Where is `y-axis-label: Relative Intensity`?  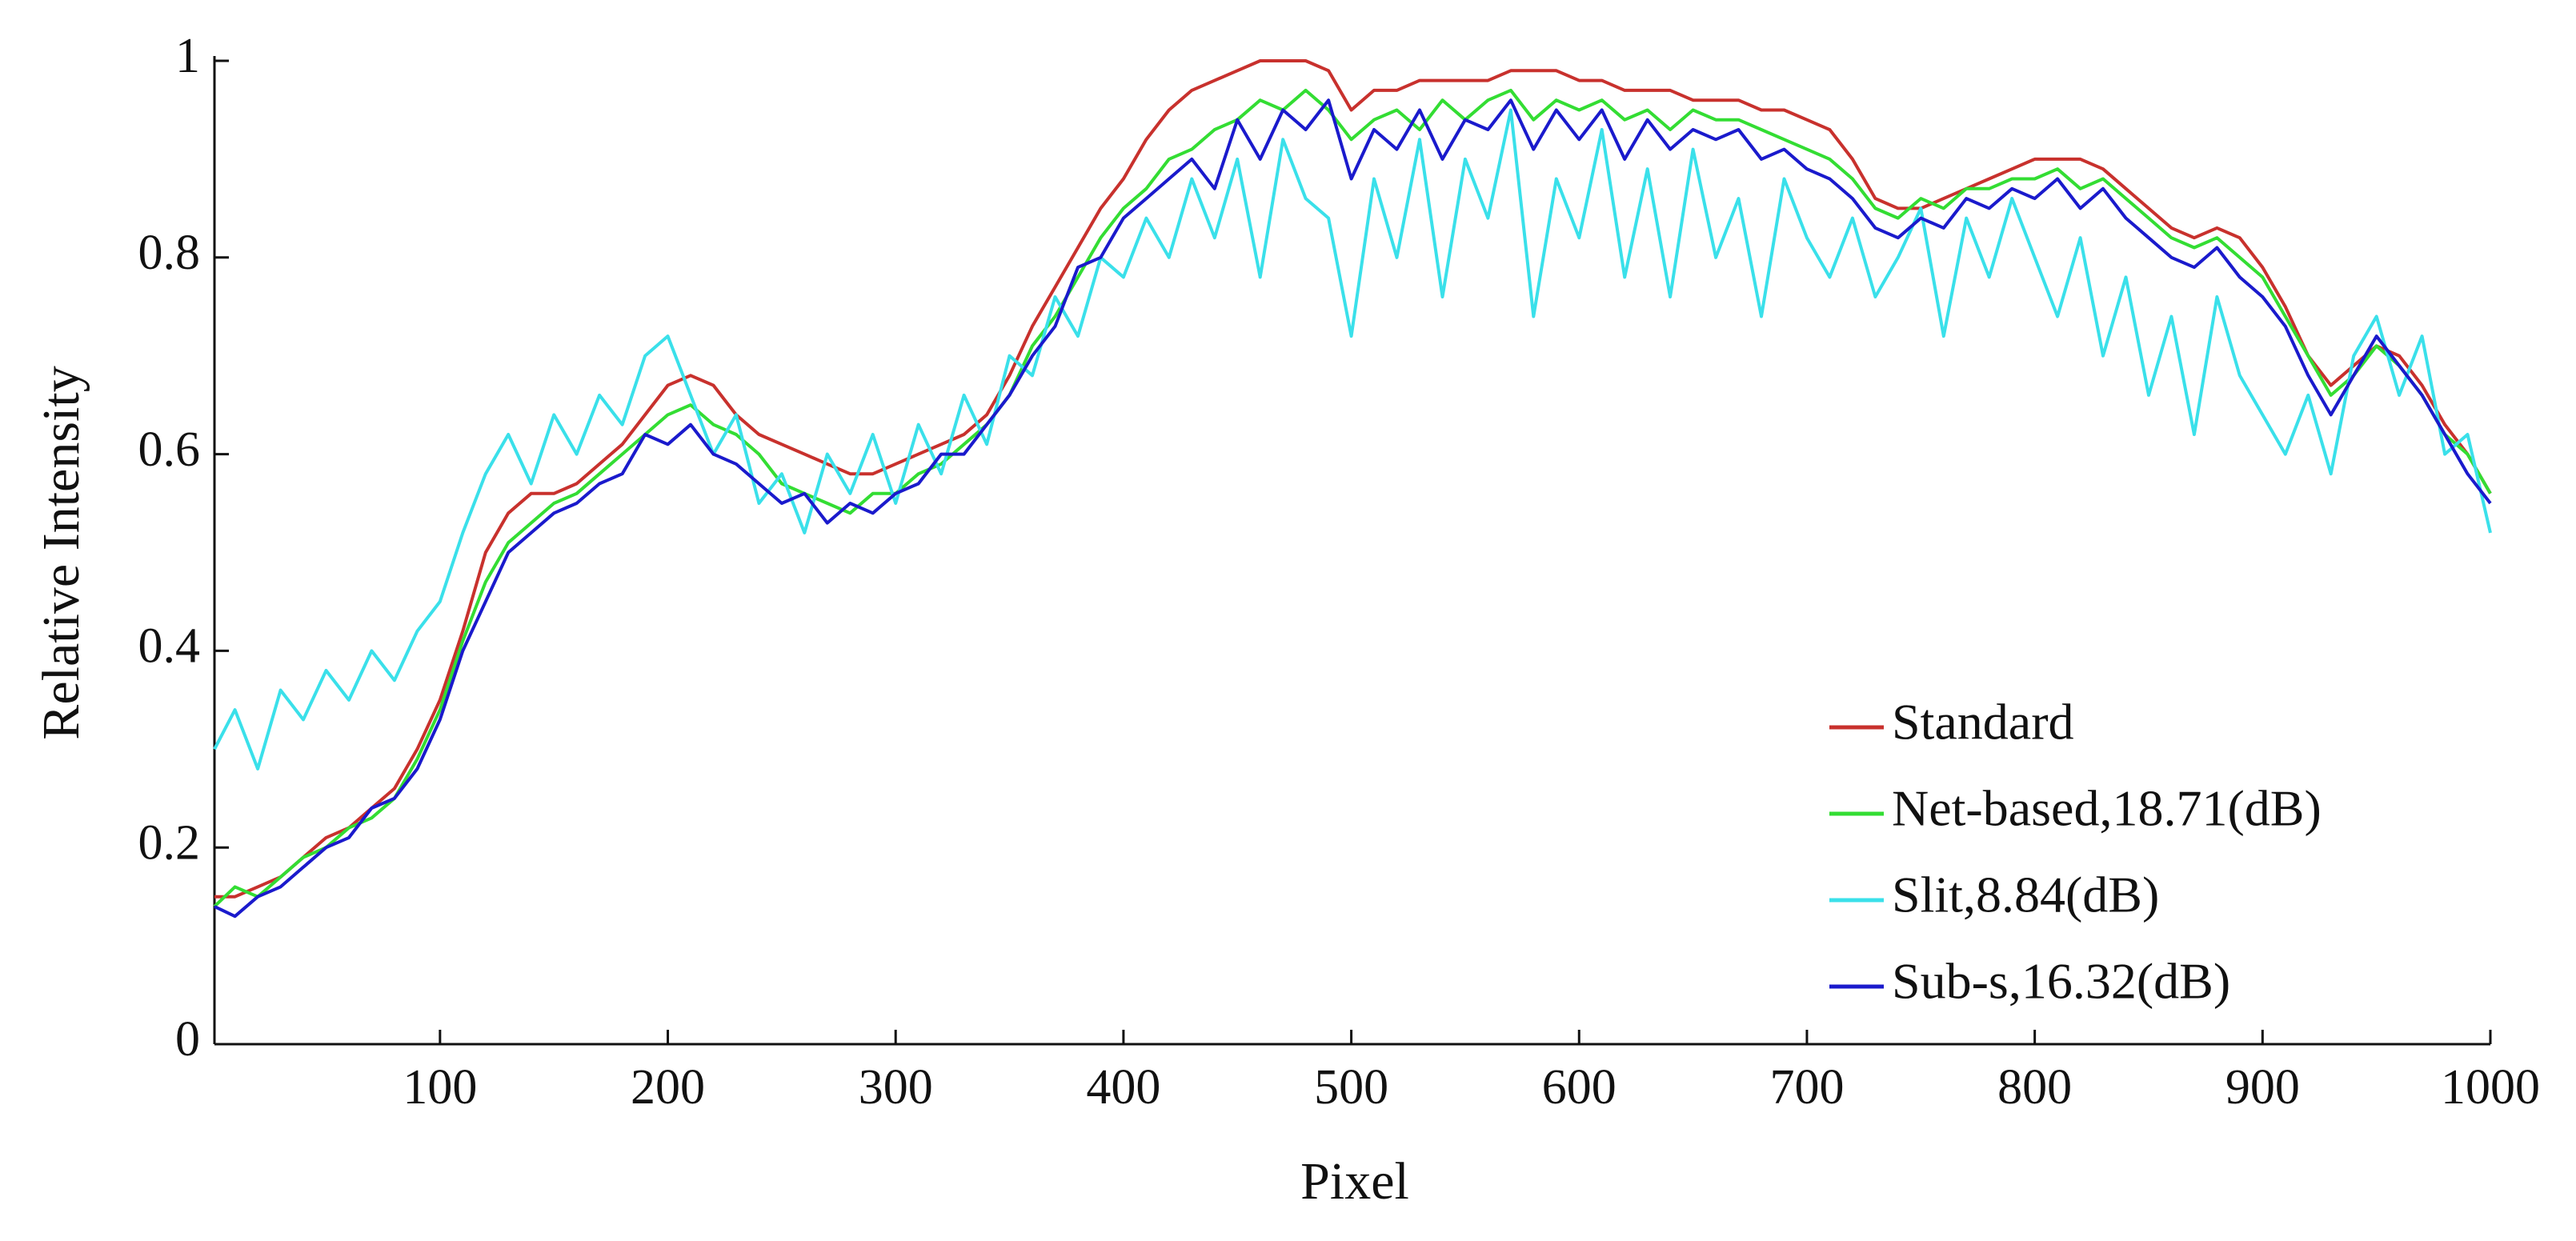 y-axis-label: Relative Intensity is located at coordinates (61, 553).